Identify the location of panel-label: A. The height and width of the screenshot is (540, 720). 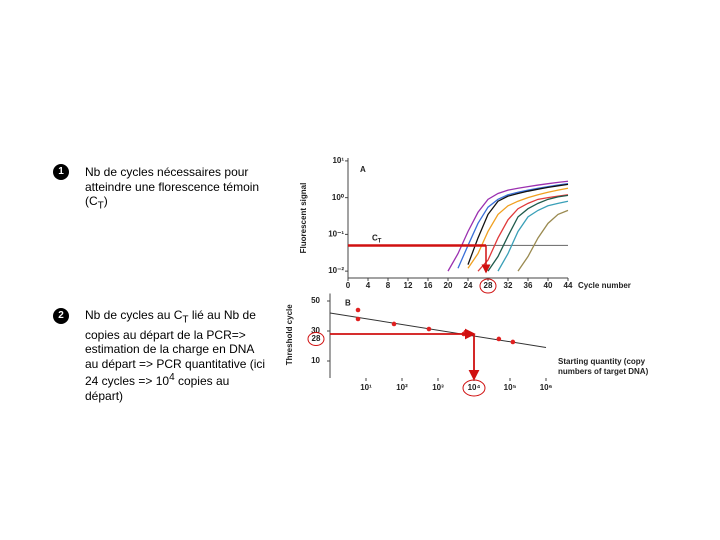
(363, 169).